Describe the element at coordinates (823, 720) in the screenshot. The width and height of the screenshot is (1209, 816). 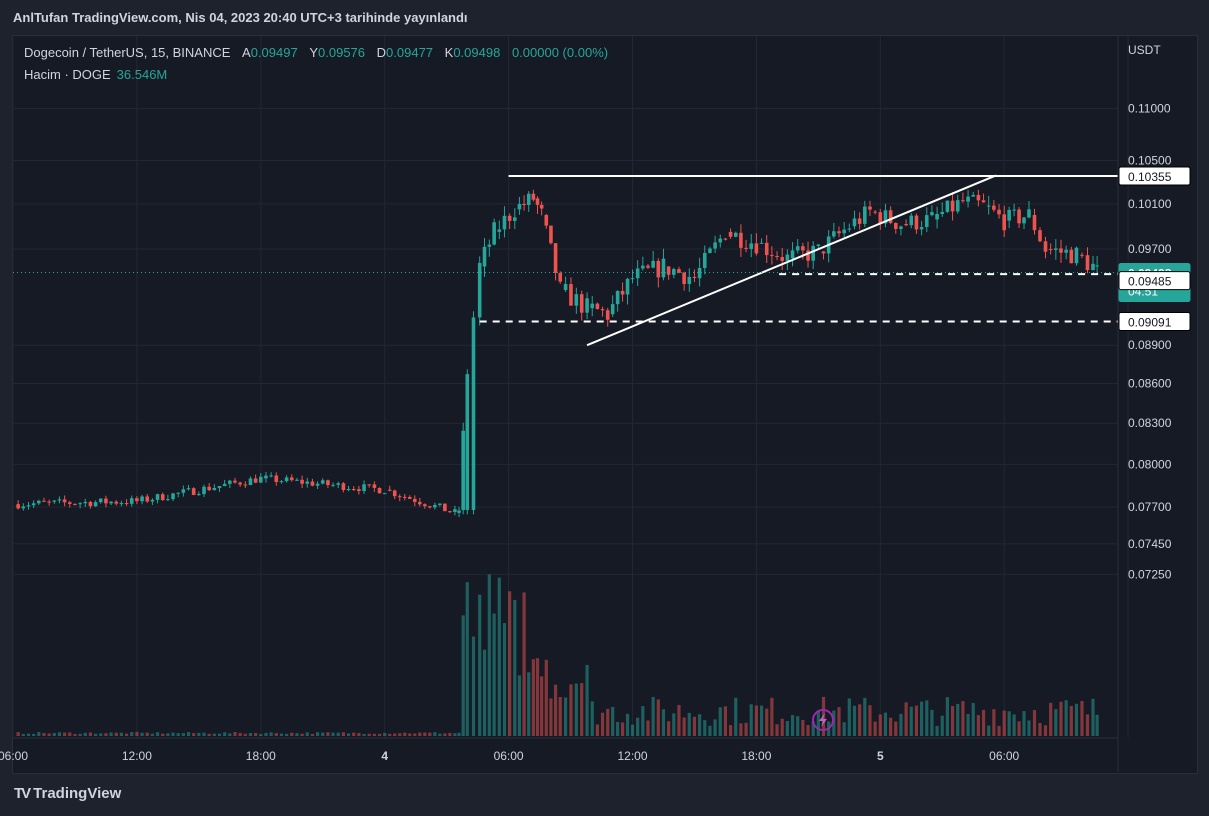
I see `lightning-icon` at that location.